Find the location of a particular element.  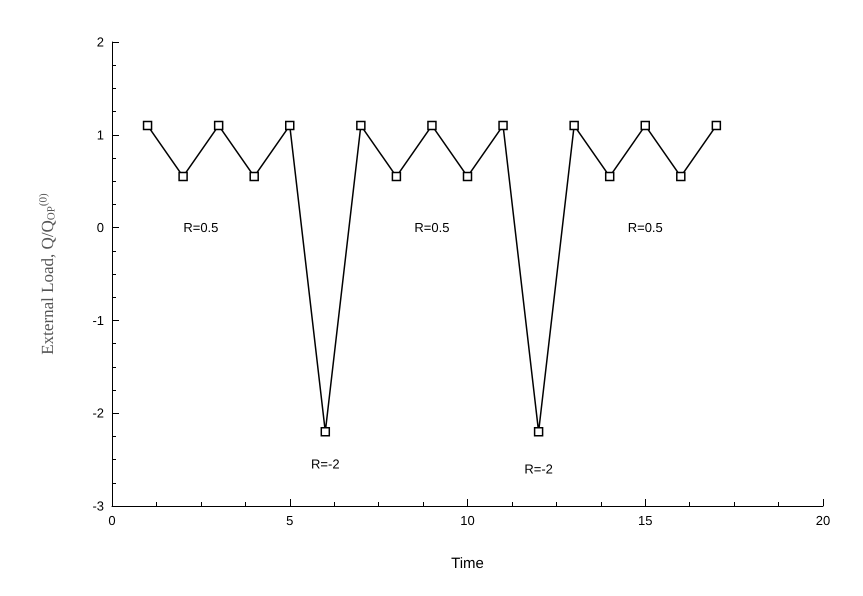

x-tick-label: 15 is located at coordinates (645, 520).